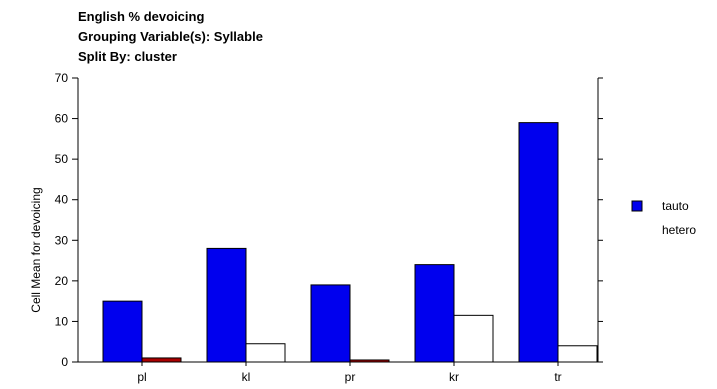 This screenshot has height=389, width=717. Describe the element at coordinates (637, 230) in the screenshot. I see `legend-swatch-hetero` at that location.